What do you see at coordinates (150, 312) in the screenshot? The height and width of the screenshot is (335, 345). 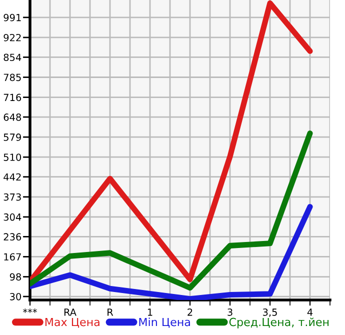 I see `x-tick-label: 1` at bounding box center [150, 312].